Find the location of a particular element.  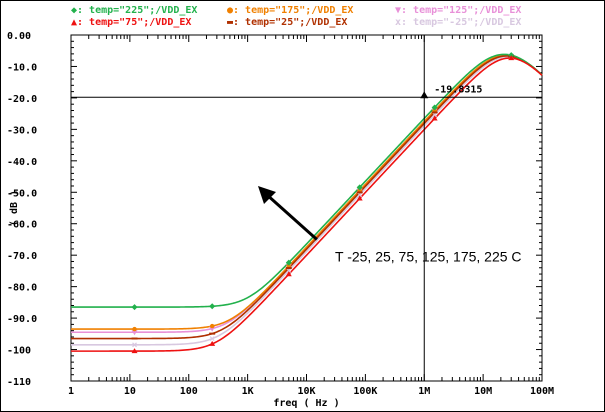

y-tick-label: -70.0 is located at coordinates (22, 256).